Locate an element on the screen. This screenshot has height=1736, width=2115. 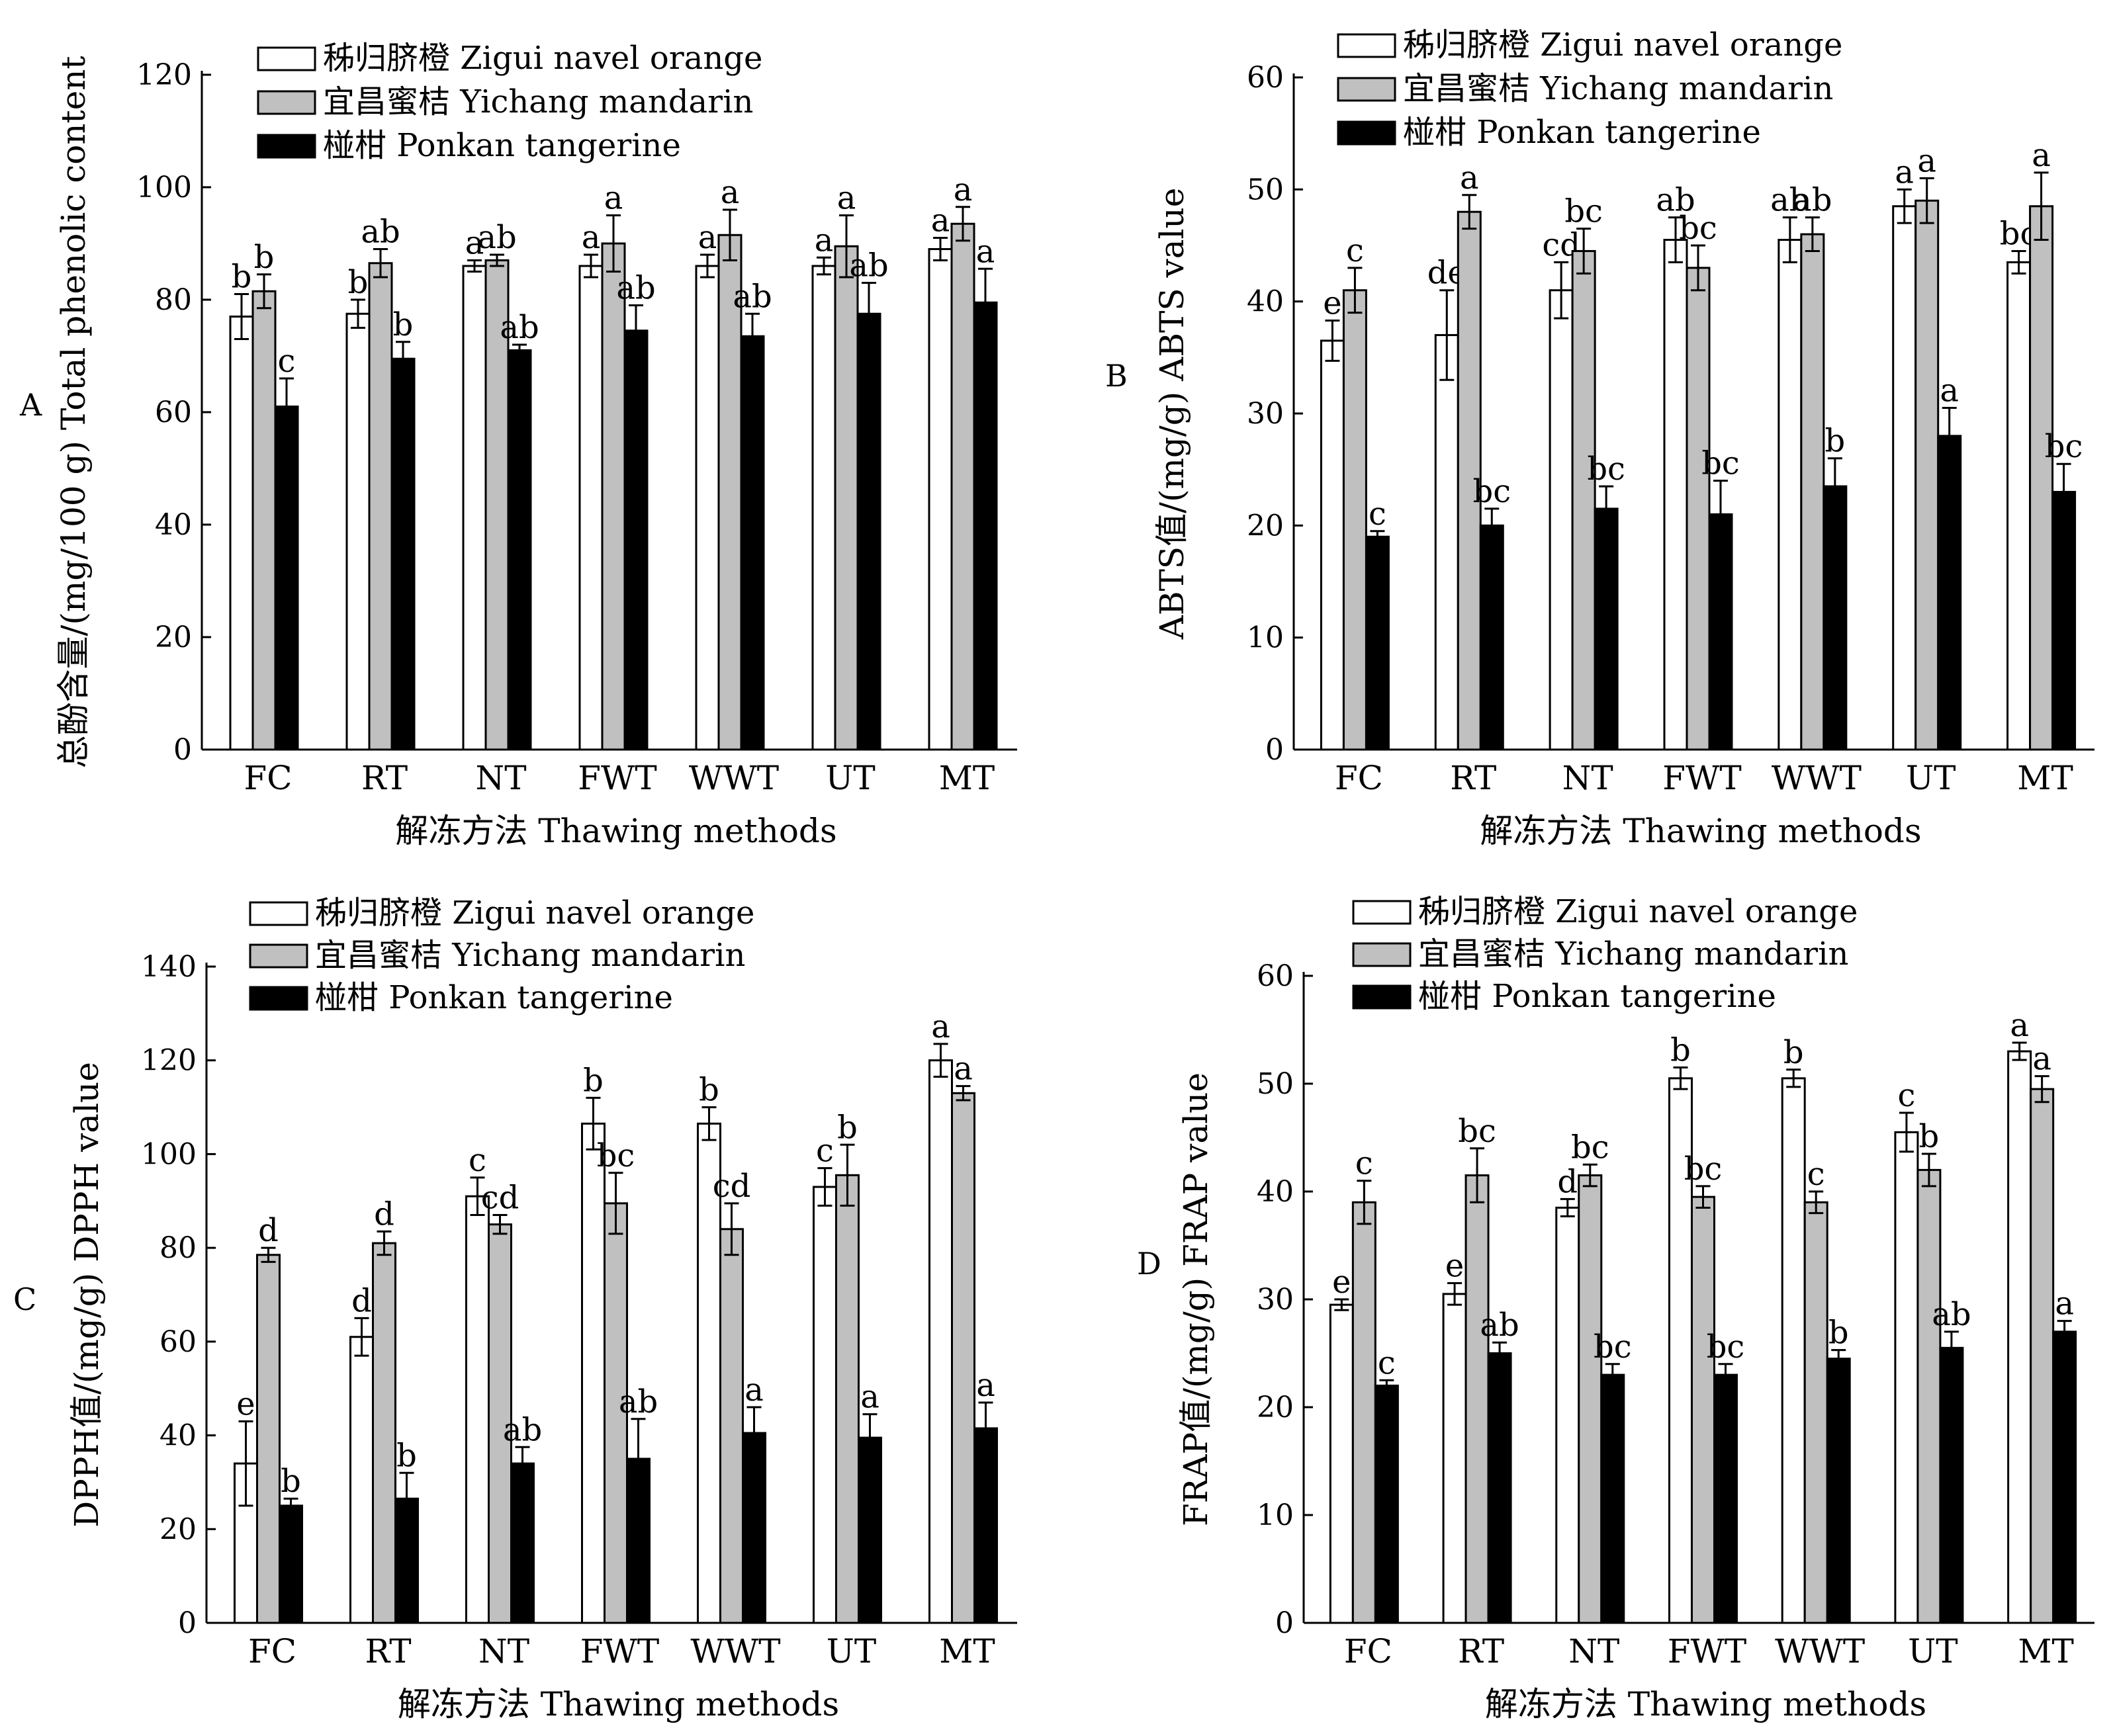
y-tick-label: 10 is located at coordinates (1275, 1515).